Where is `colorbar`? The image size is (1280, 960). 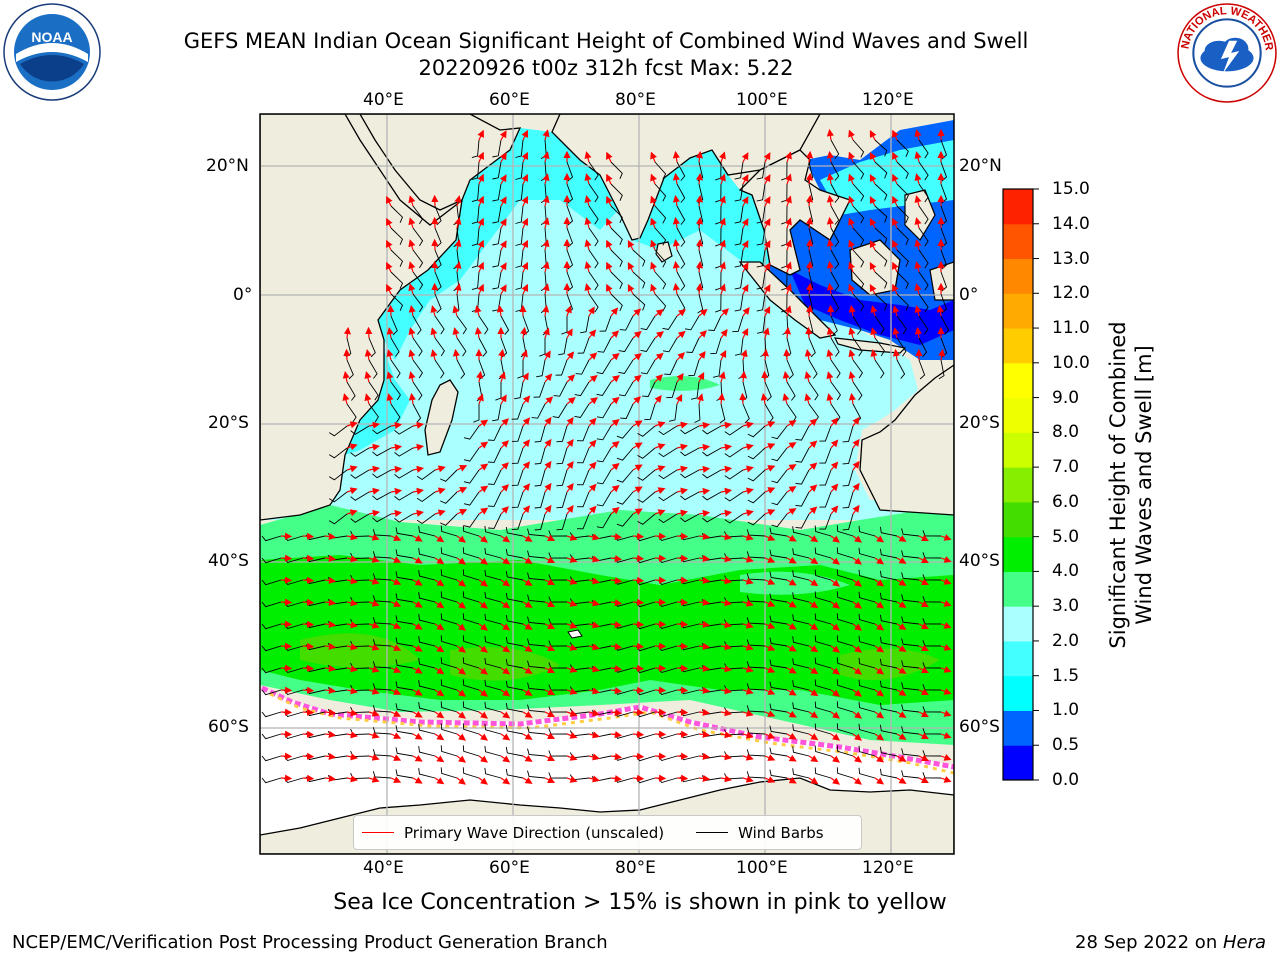 colorbar is located at coordinates (1021, 484).